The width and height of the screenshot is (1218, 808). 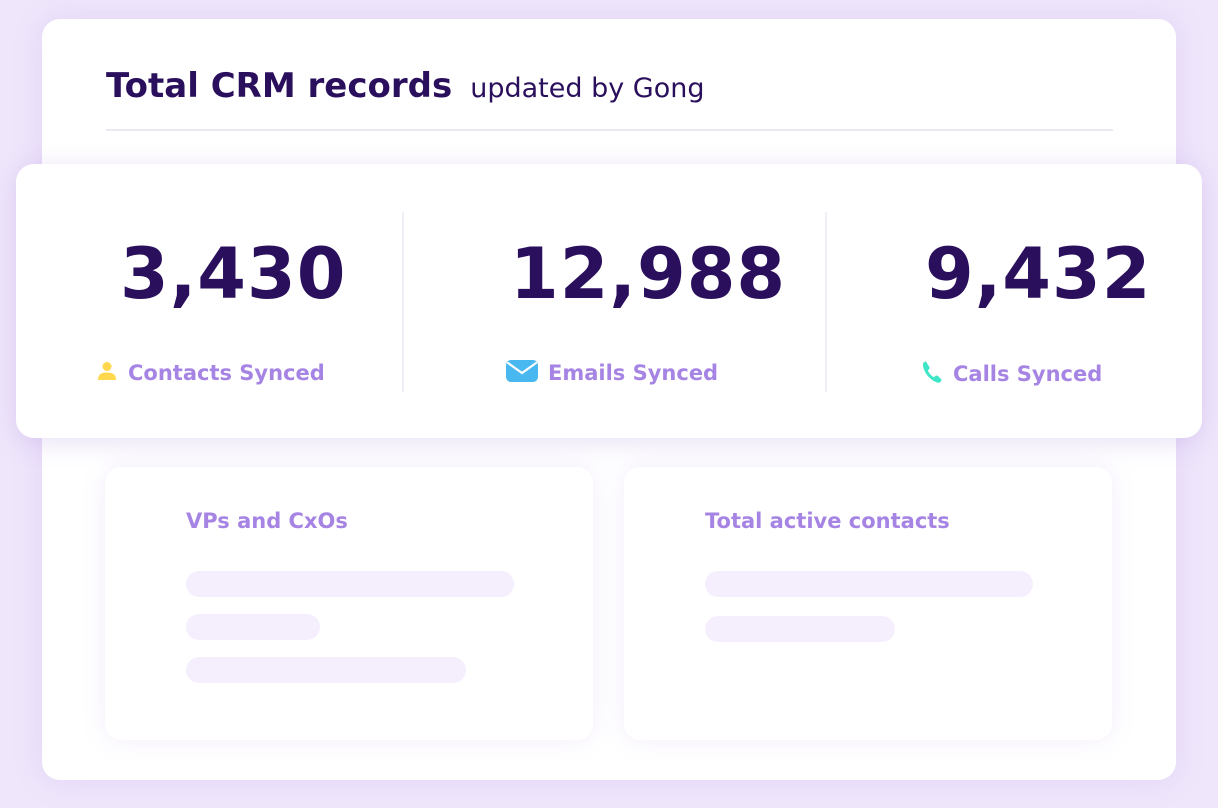 I want to click on envelope-icon, so click(x=522, y=373).